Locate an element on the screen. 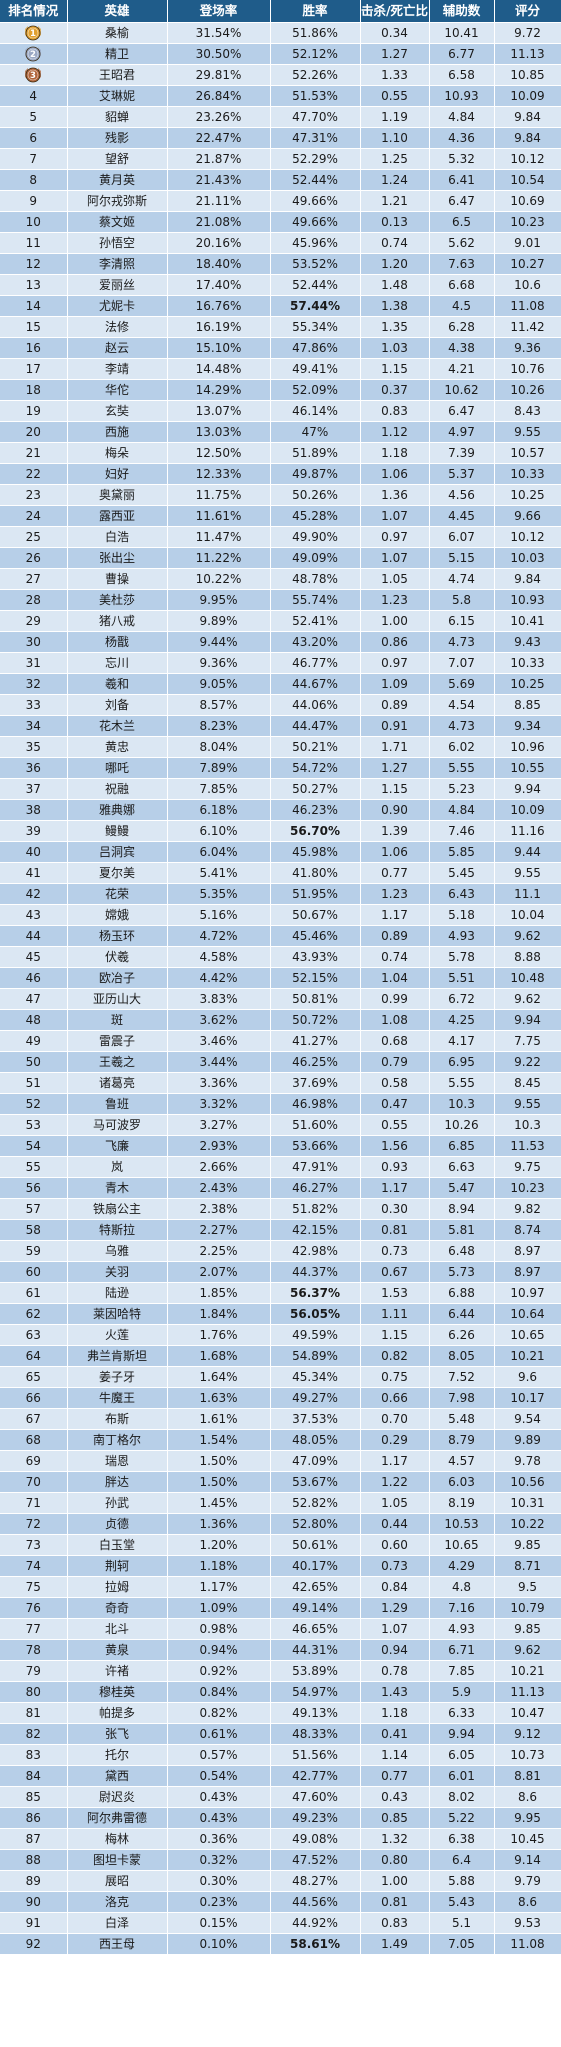 The height and width of the screenshot is (2047, 561). score-cell: 10.25 is located at coordinates (527, 495).